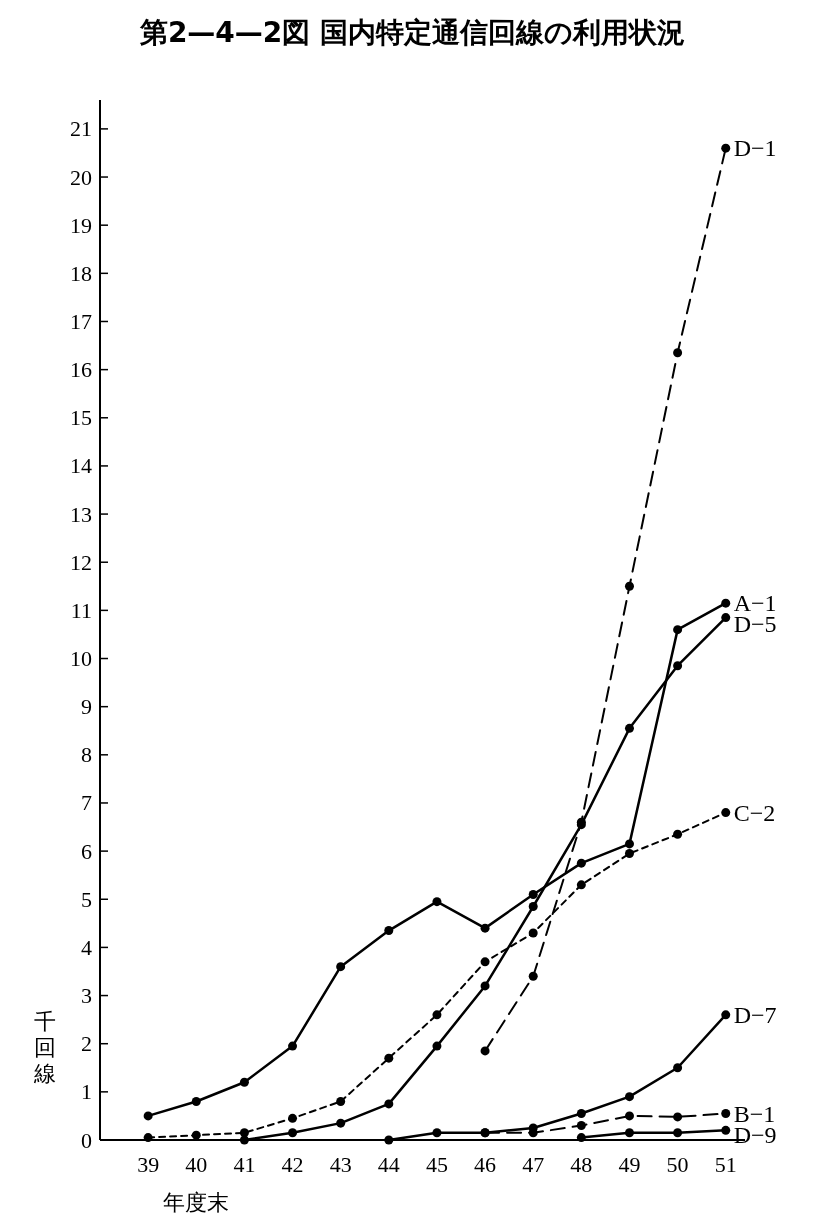 The height and width of the screenshot is (1225, 825). I want to click on y-tick-label: 6, so click(86, 851).